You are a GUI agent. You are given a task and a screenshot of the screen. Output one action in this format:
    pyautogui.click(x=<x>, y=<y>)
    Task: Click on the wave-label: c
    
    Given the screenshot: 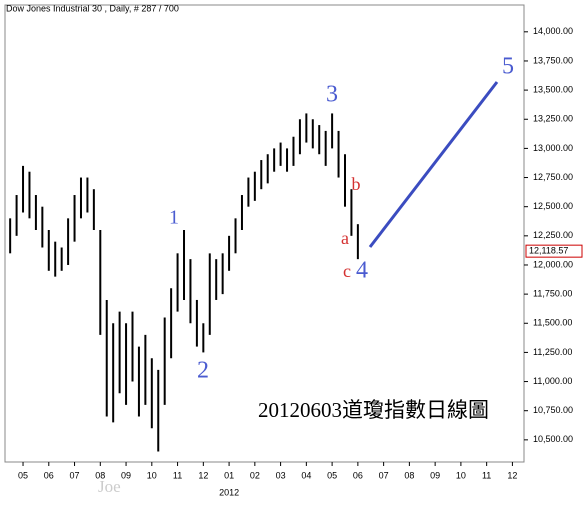 What is the action you would take?
    pyautogui.click(x=347, y=271)
    